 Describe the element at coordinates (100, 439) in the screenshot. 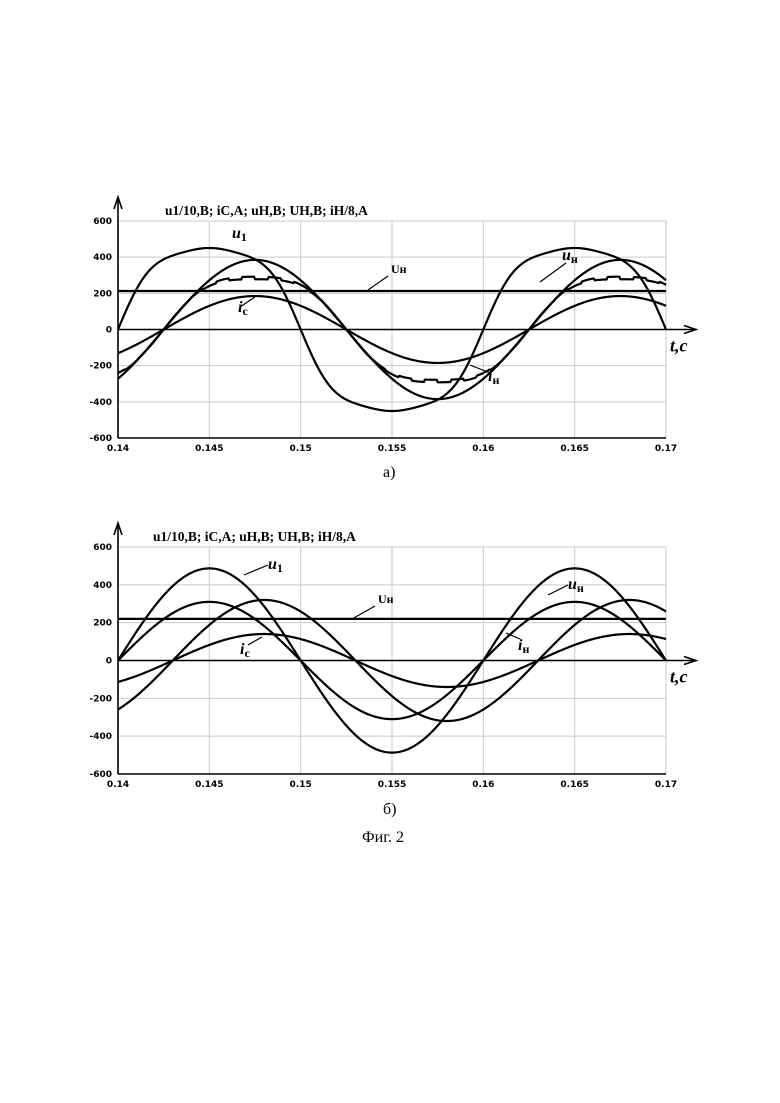

I see `chart-a-y-tick-label: -600` at that location.